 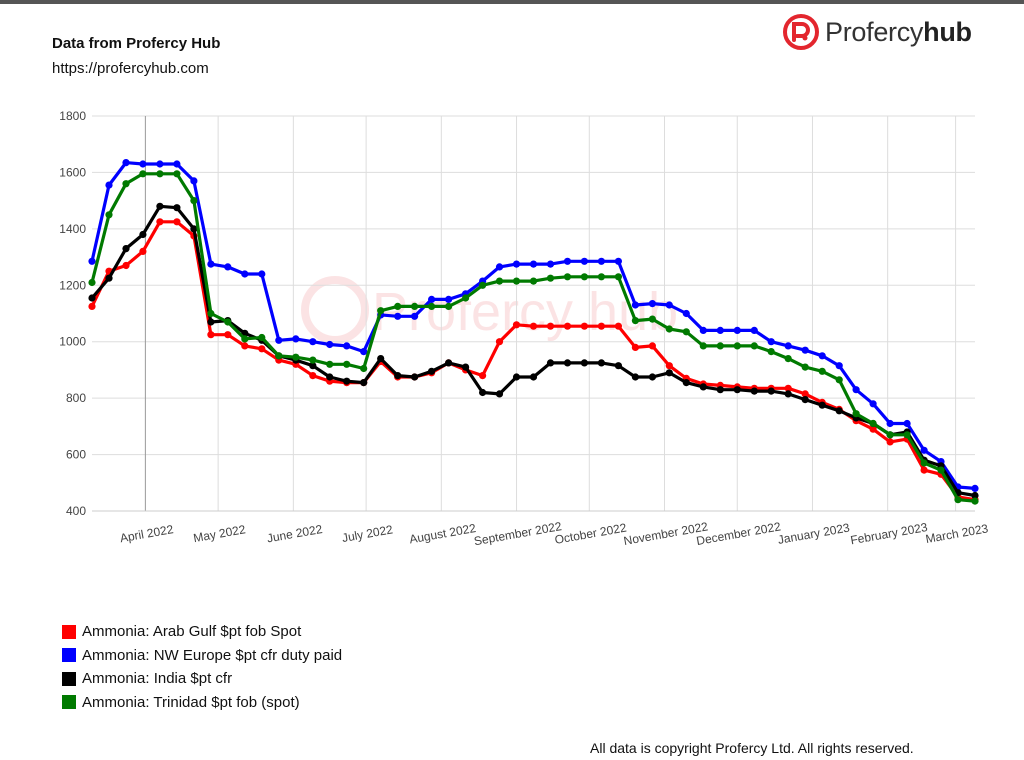 I want to click on legend-label: Ammonia: Arab Gulf $pt fob Spot, so click(x=192, y=632).